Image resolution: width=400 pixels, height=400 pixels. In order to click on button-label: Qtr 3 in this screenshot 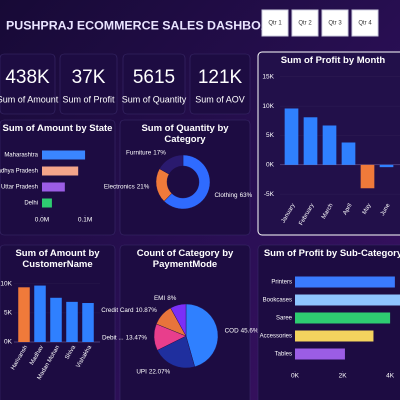, I will do `click(335, 24)`.